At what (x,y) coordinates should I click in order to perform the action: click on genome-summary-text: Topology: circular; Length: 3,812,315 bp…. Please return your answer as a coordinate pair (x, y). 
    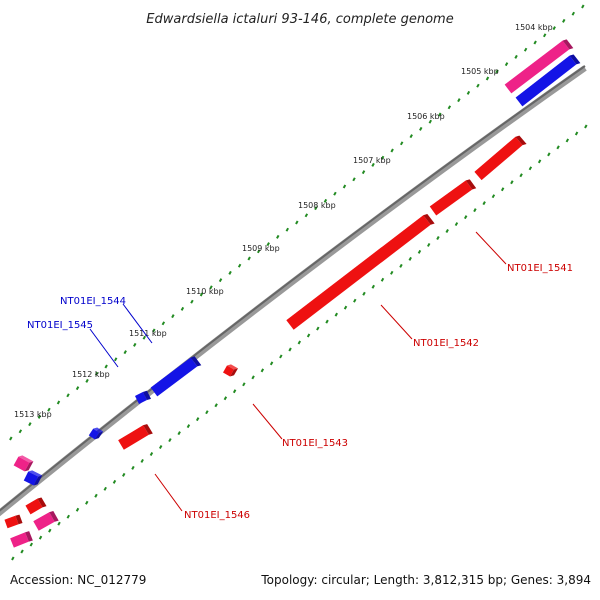
    Looking at the image, I should click on (426, 580).